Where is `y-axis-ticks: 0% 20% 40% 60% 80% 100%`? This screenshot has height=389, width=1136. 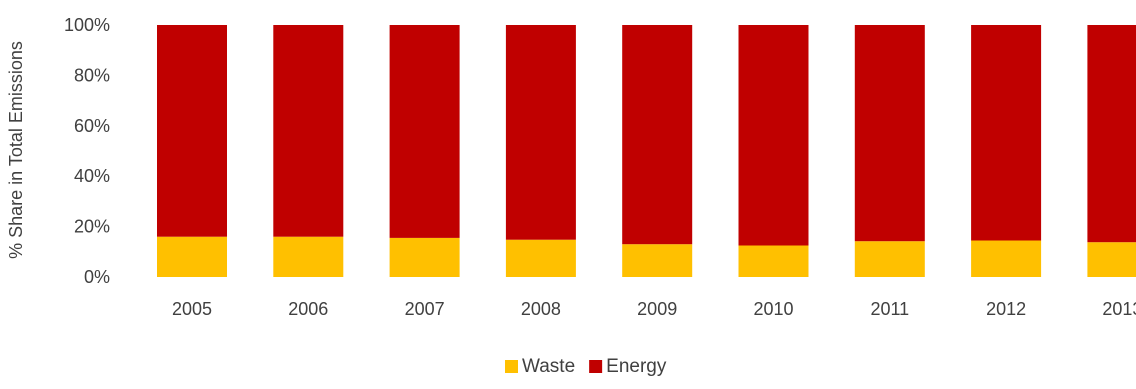
y-axis-ticks: 0% 20% 40% 60% 80% 100% is located at coordinates (87, 151).